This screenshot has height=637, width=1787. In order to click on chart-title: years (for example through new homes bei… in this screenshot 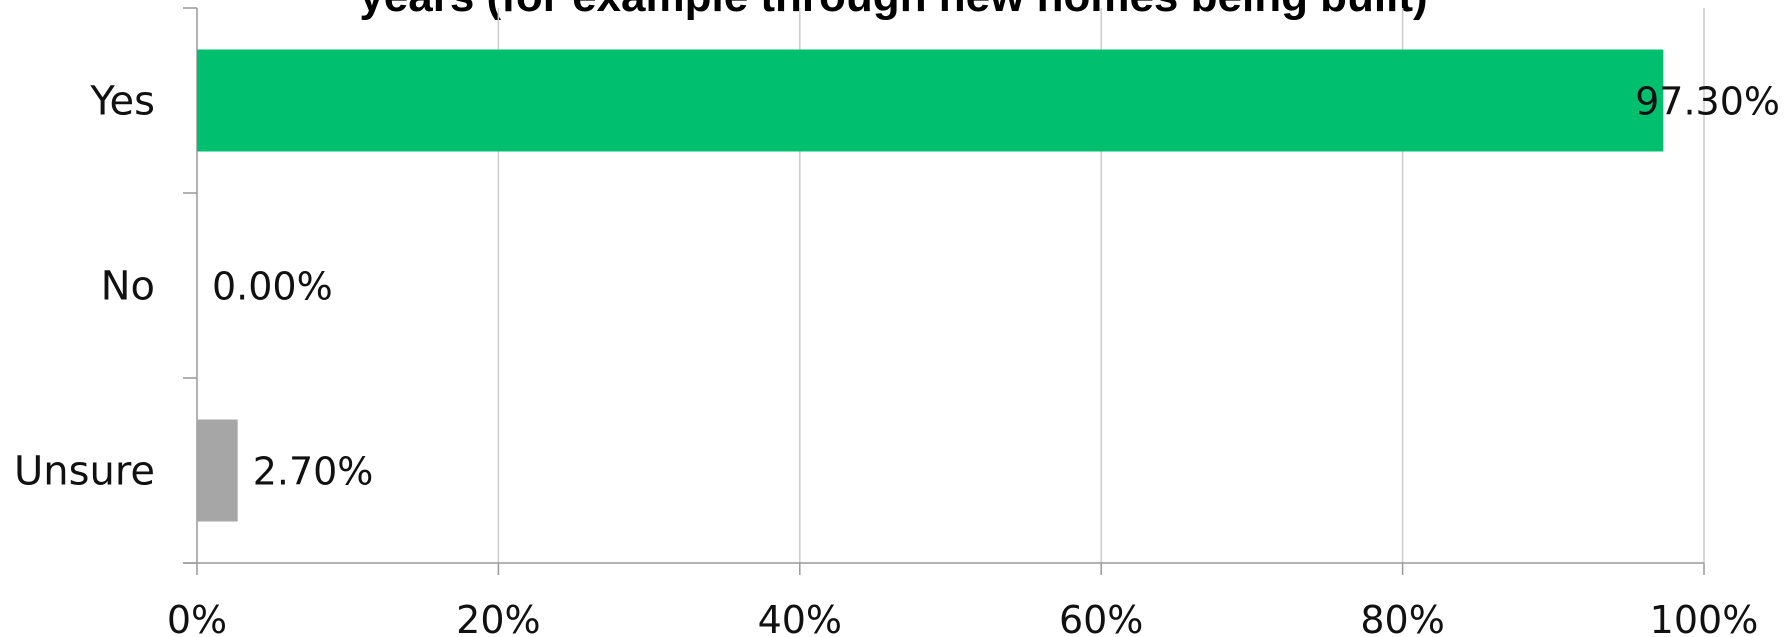, I will do `click(893, 11)`.